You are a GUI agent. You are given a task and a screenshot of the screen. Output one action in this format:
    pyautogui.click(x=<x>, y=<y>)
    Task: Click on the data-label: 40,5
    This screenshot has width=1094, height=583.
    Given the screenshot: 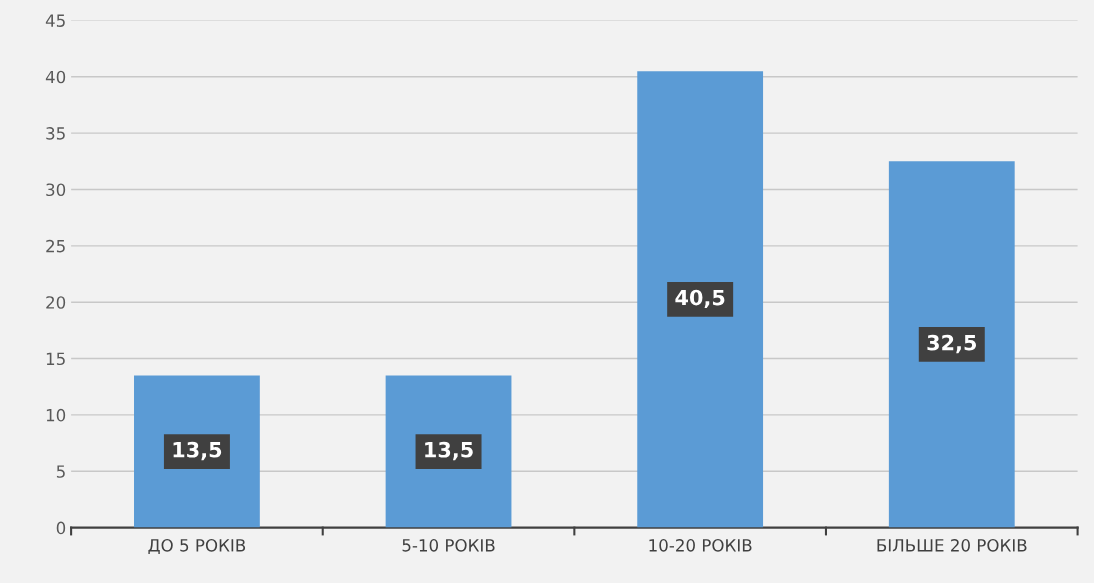 What is the action you would take?
    pyautogui.click(x=700, y=299)
    